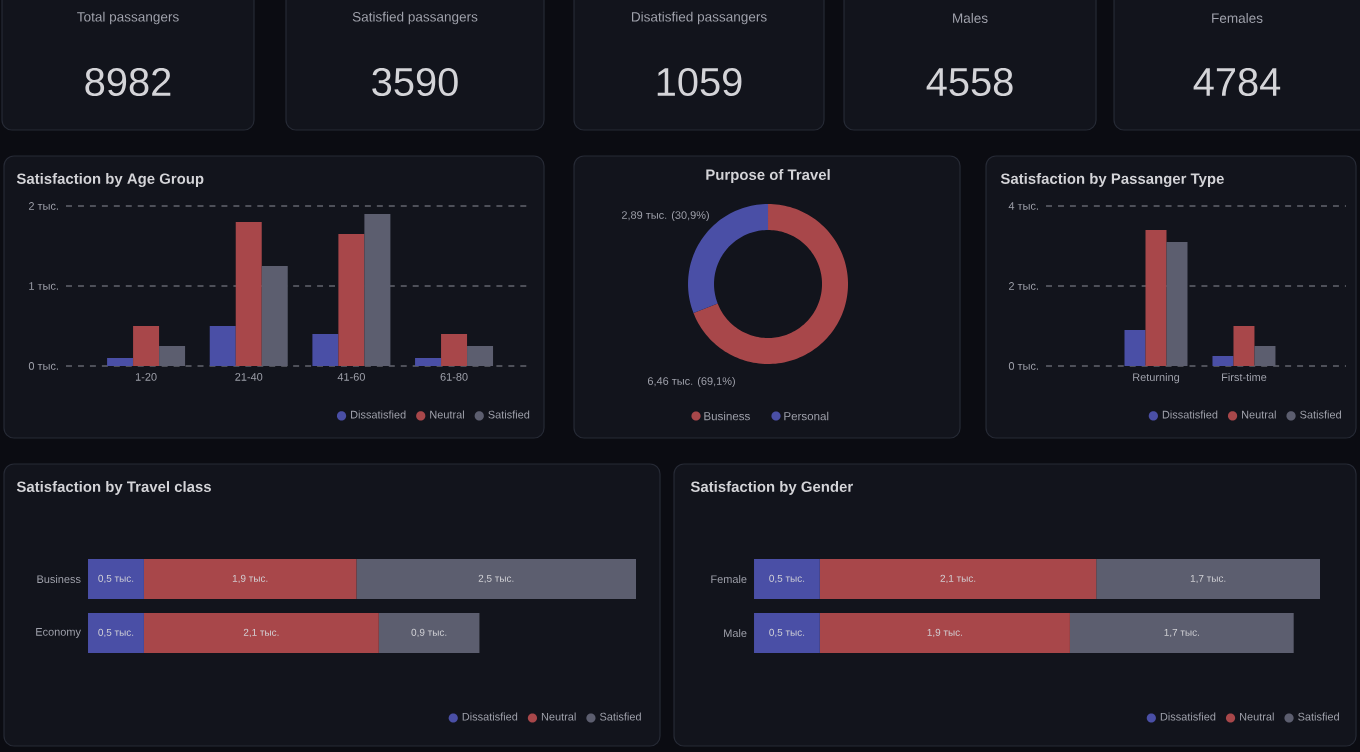 This screenshot has width=1360, height=752. Describe the element at coordinates (699, 82) in the screenshot. I see `text: 1059` at that location.